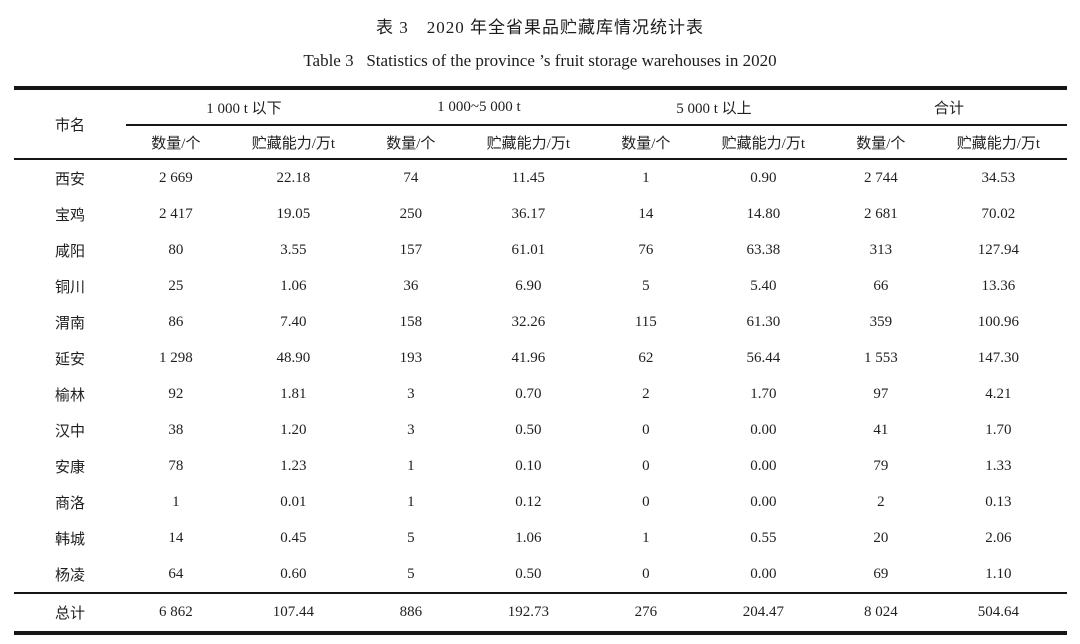 The image size is (1080, 644). What do you see at coordinates (528, 501) in the screenshot?
I see `value-cell: 0.12` at bounding box center [528, 501].